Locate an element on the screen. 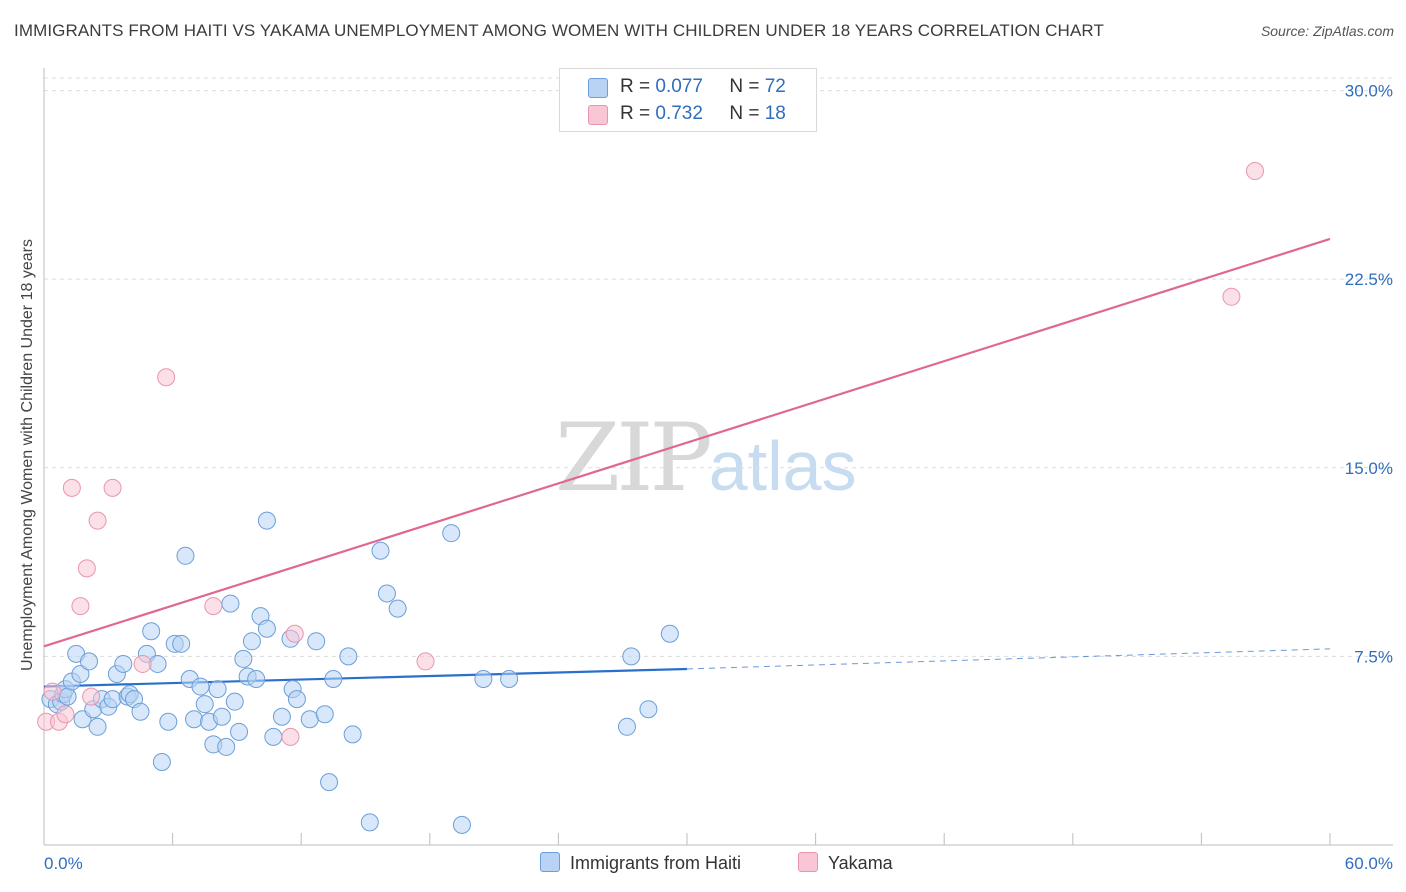 The width and height of the screenshot is (1406, 892). r-value: 0.077 is located at coordinates (679, 86).